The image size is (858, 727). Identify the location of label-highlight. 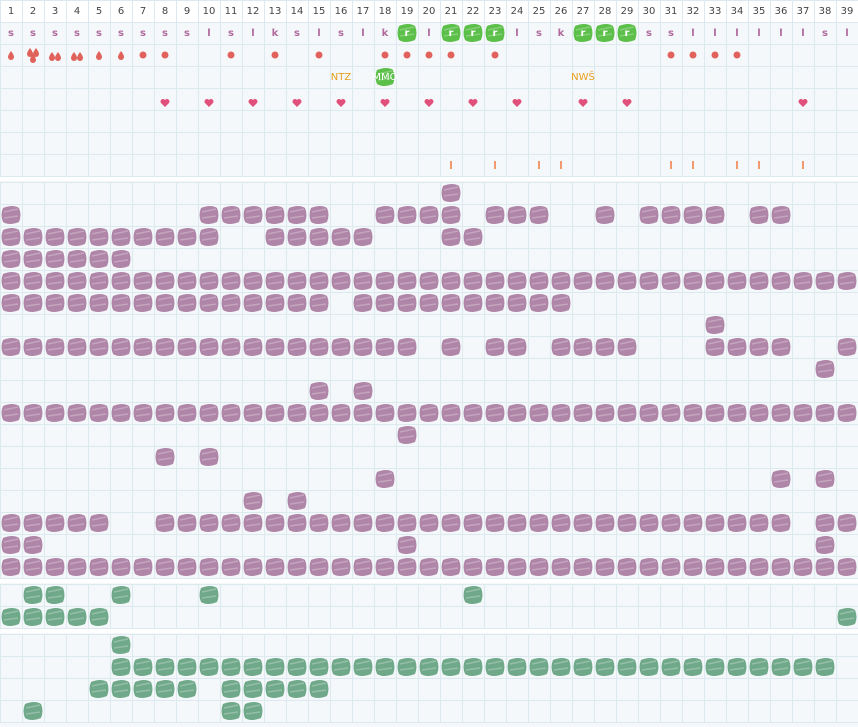
(385, 77).